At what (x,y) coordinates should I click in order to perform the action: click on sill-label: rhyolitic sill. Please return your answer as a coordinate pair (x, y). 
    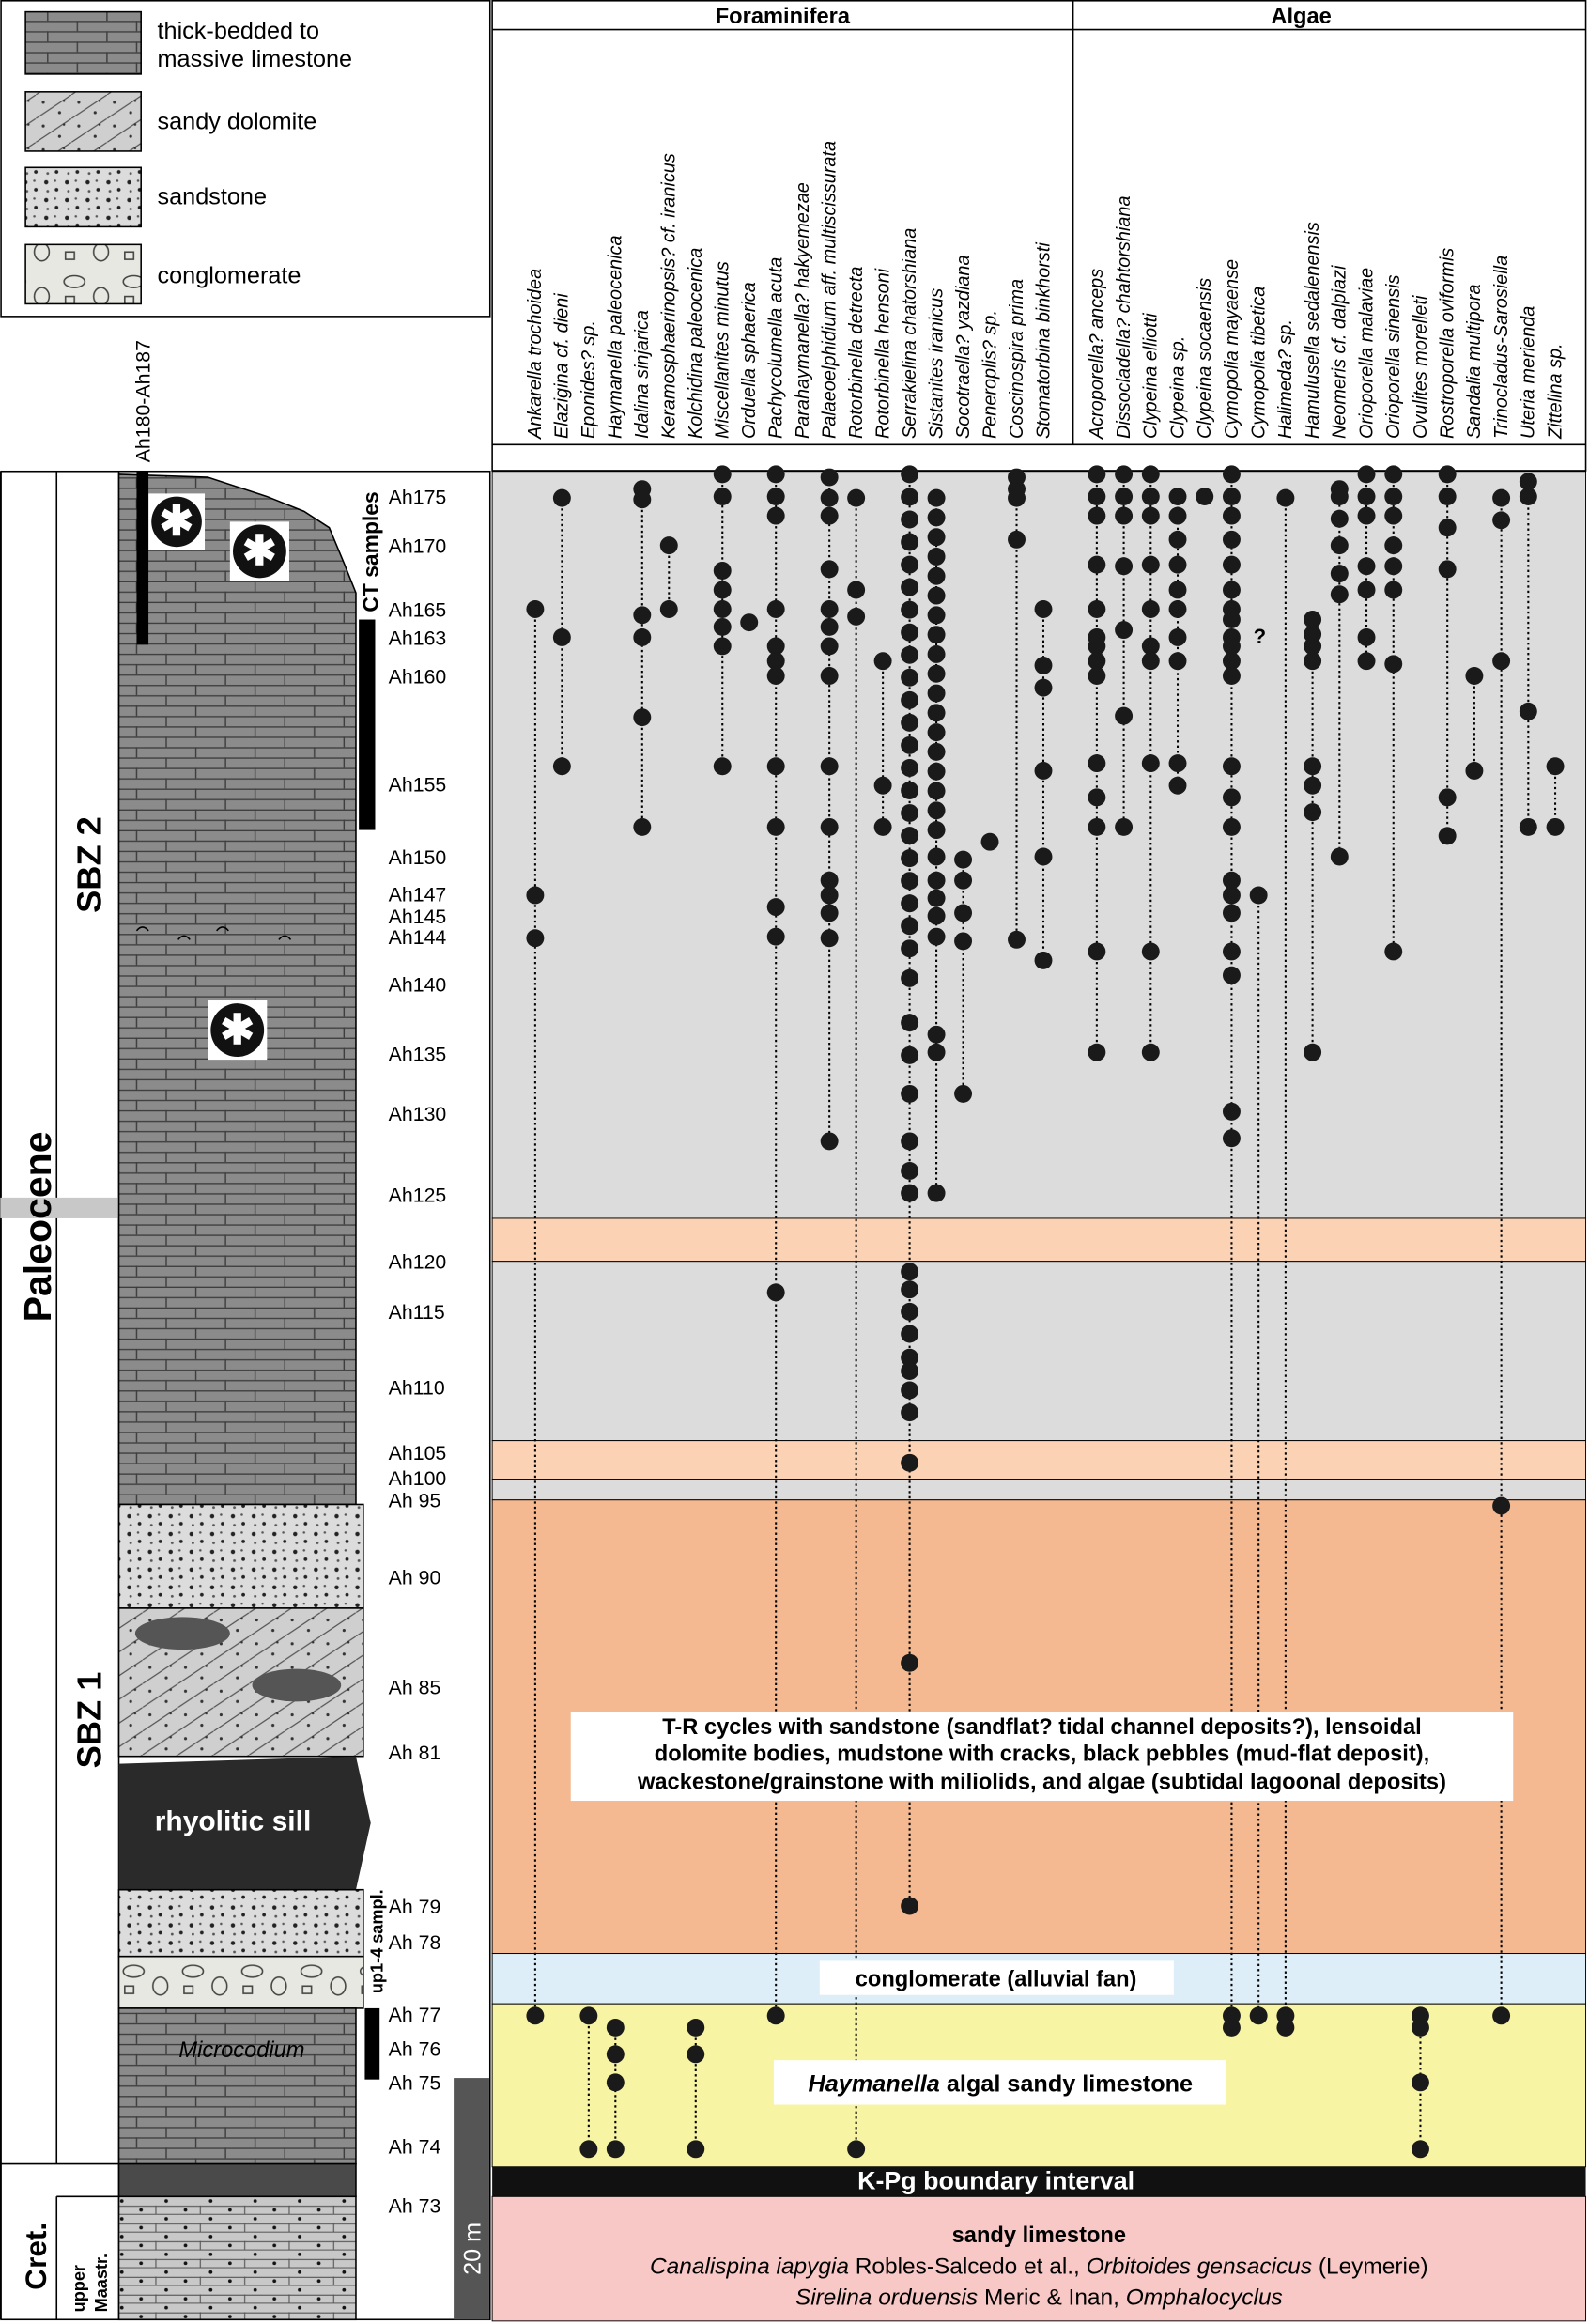
    Looking at the image, I should click on (233, 1821).